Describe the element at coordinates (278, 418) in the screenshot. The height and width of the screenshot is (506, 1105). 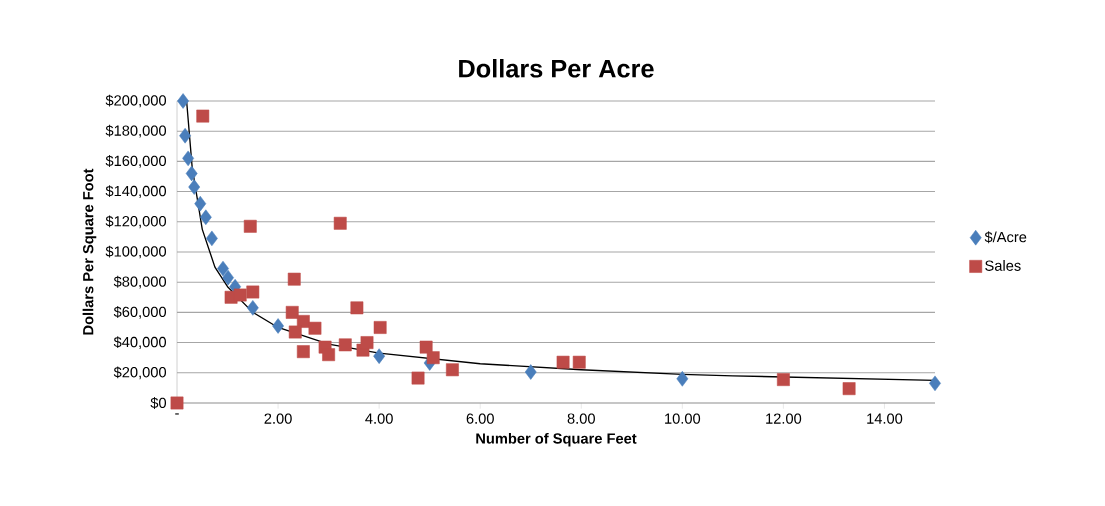
I see `x-tick-label: 2.00` at that location.